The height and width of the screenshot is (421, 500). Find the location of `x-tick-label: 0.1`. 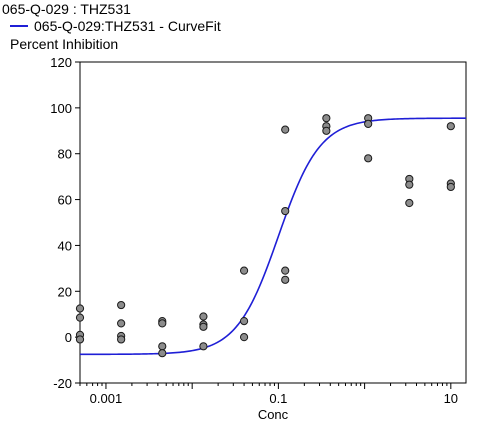

x-tick-label: 0.1 is located at coordinates (278, 398).